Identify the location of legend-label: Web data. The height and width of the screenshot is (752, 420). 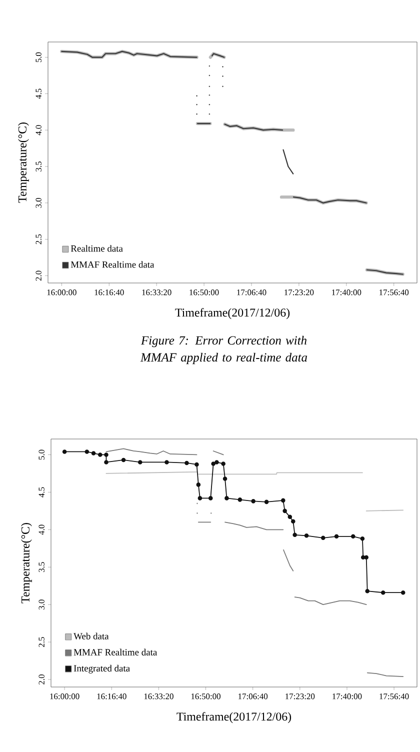
(91, 636).